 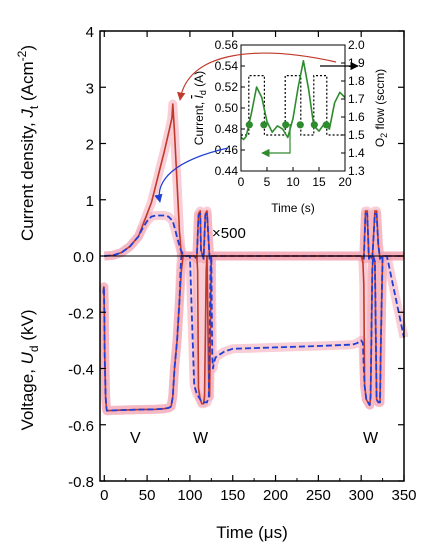 What do you see at coordinates (227, 66) in the screenshot?
I see `inset-y-tick-label: 0.54` at bounding box center [227, 66].